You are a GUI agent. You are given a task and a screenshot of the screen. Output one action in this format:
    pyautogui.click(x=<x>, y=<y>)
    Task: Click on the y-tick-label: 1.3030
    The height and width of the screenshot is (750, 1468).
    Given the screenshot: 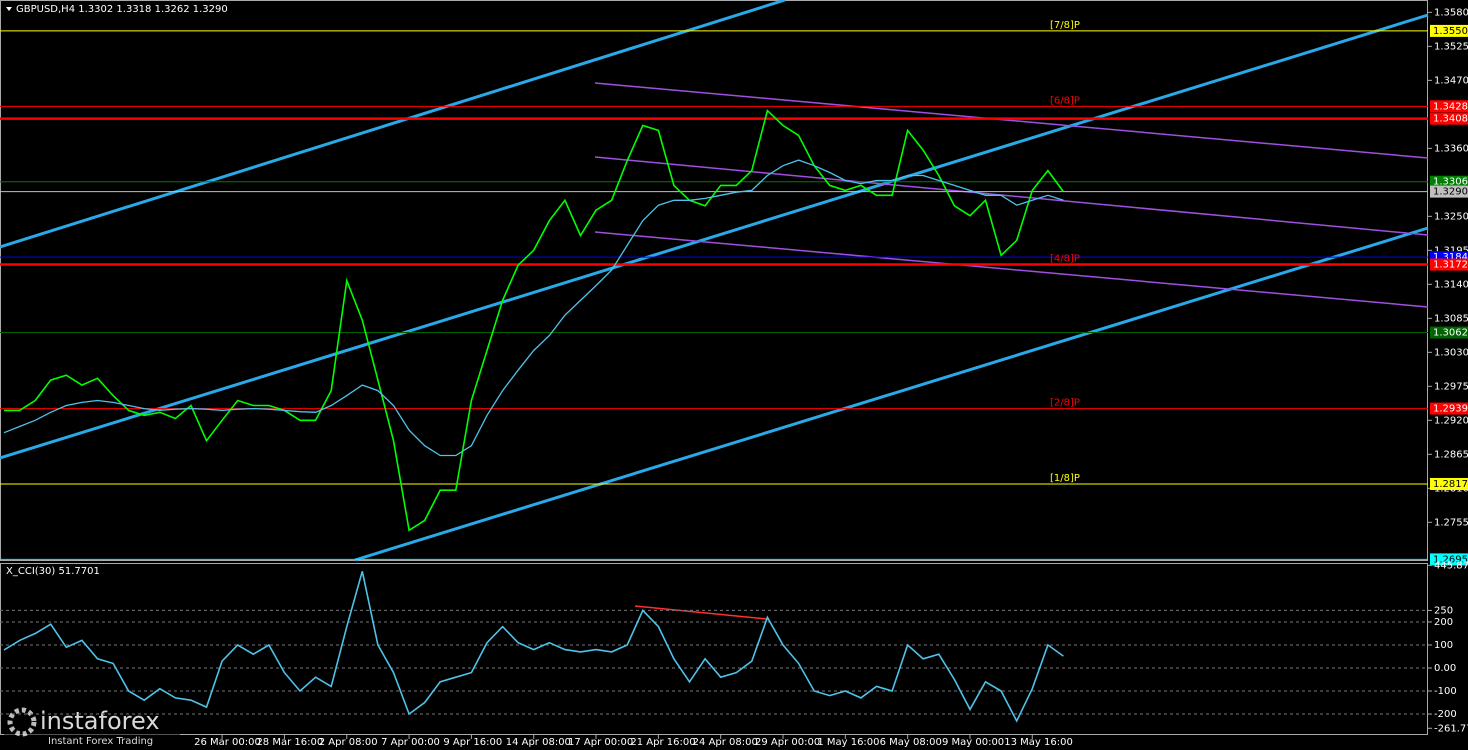 What is the action you would take?
    pyautogui.click(x=1451, y=352)
    